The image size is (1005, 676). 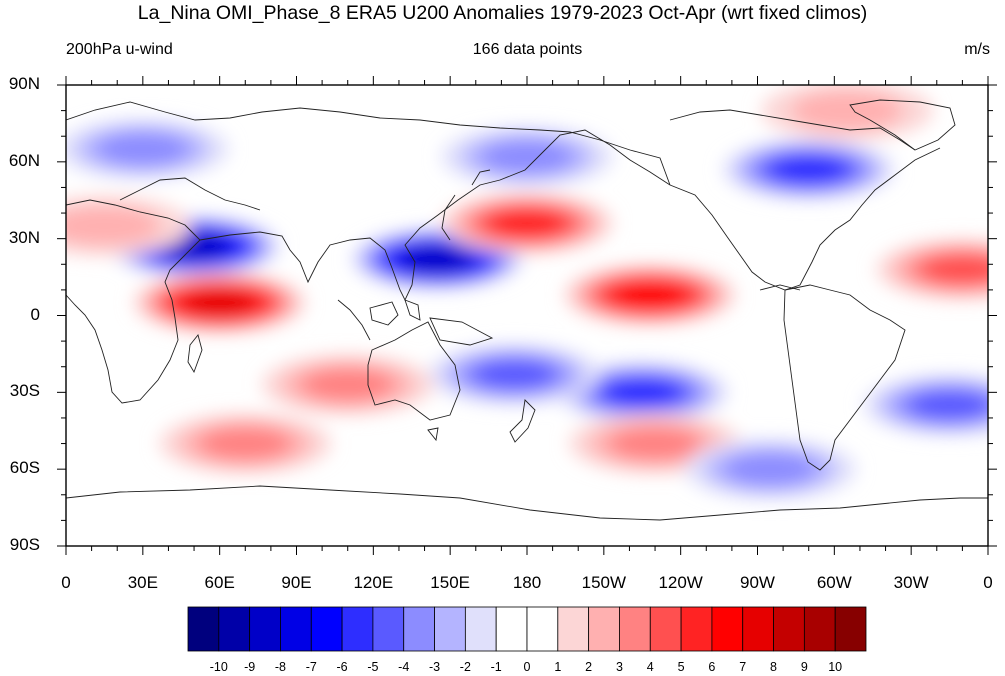 I want to click on lon-label: 90W, so click(x=757, y=582).